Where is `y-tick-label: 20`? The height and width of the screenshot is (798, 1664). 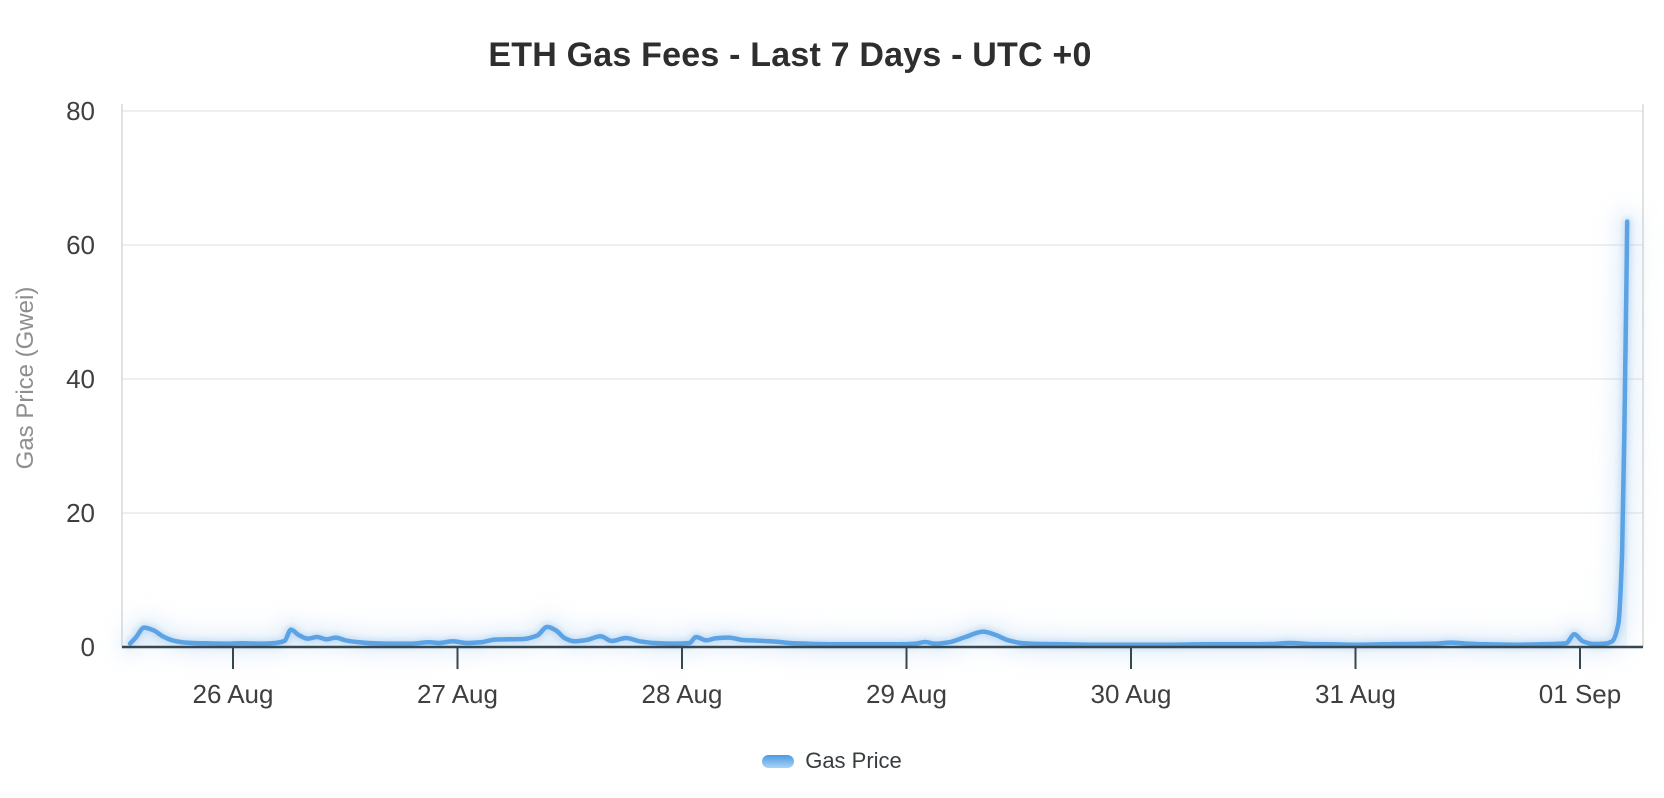 y-tick-label: 20 is located at coordinates (80, 513).